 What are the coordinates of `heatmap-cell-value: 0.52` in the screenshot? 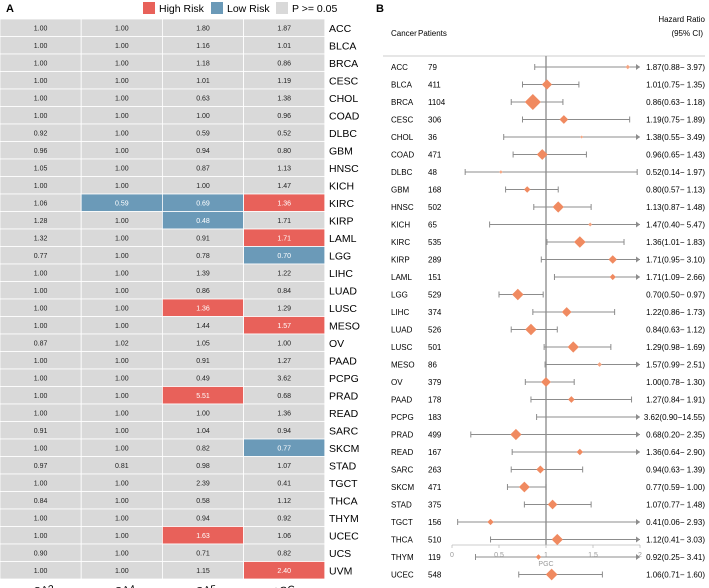 It's located at (284, 133).